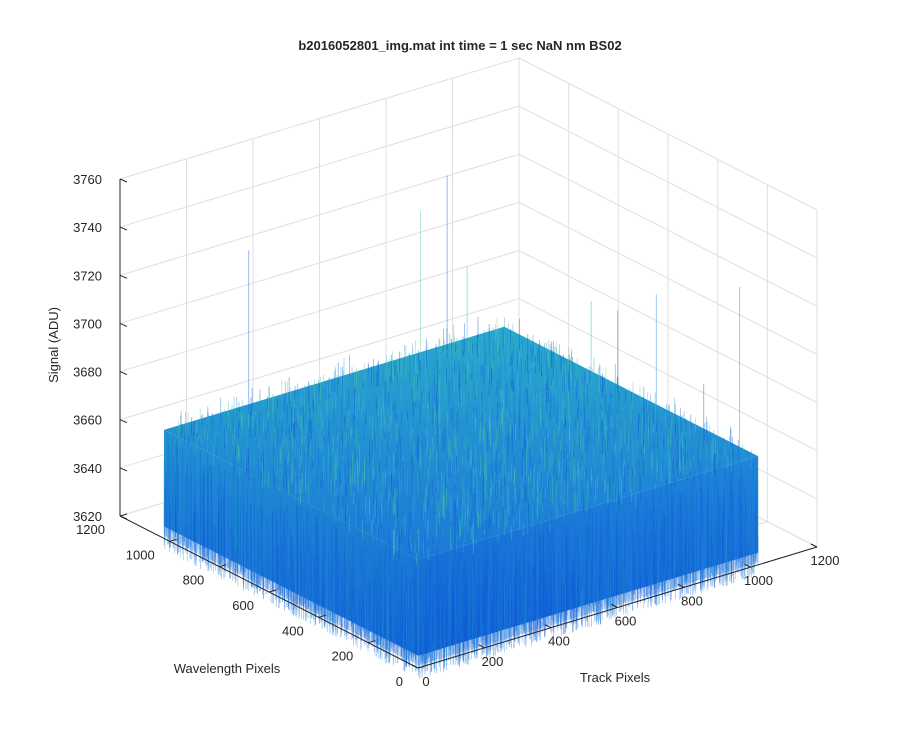  Describe the element at coordinates (87, 372) in the screenshot. I see `z-tick-label: 3680` at that location.